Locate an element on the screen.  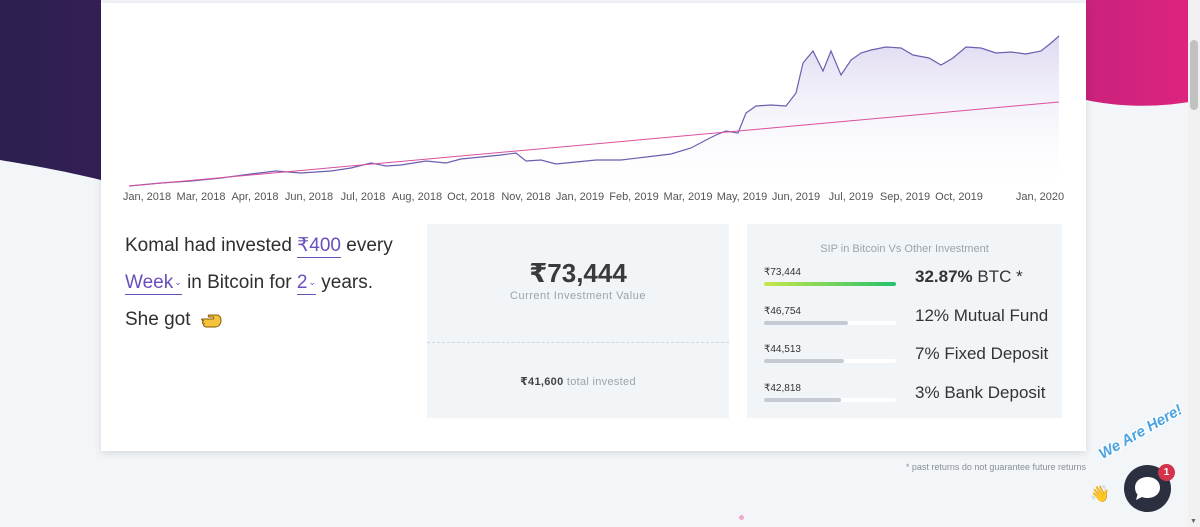
comparison-label: 3% Bank Deposit is located at coordinates (980, 393).